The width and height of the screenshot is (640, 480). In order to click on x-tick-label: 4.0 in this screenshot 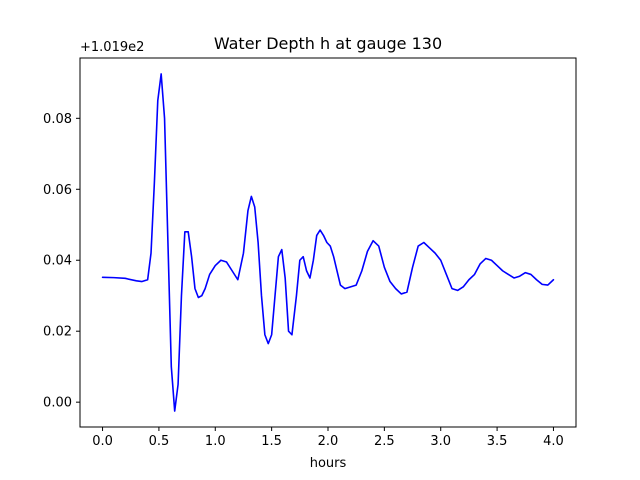, I will do `click(553, 441)`.